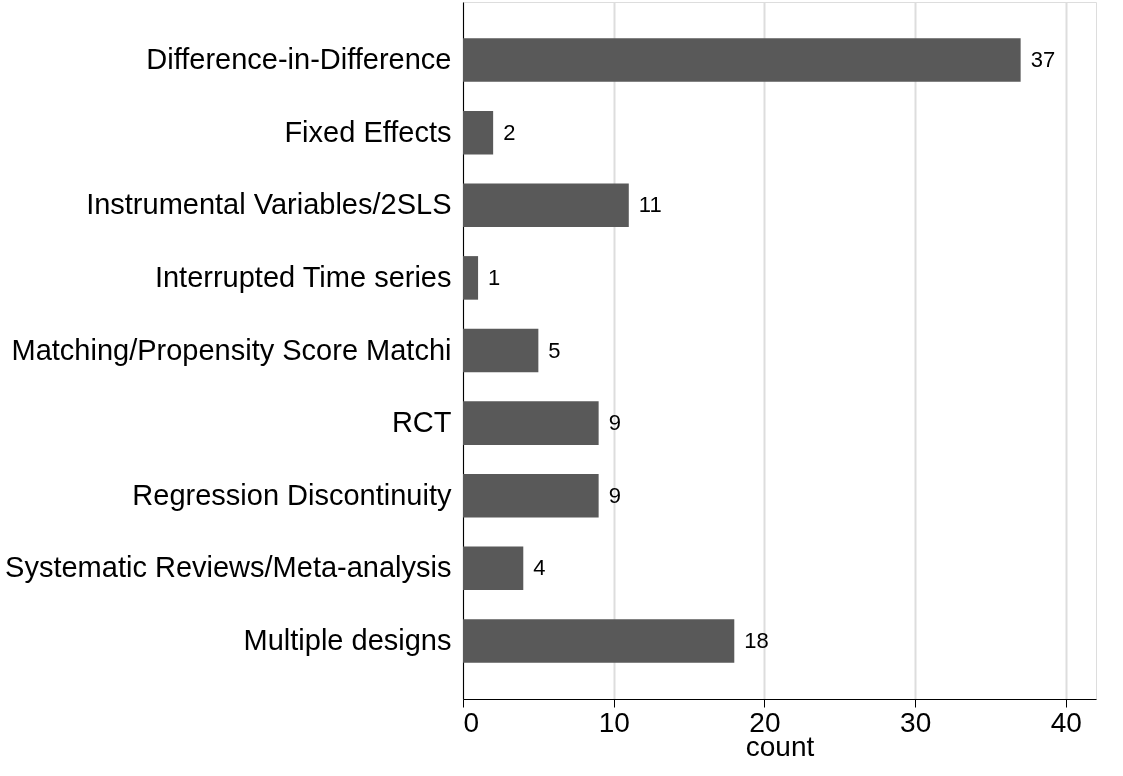  Describe the element at coordinates (509, 132) in the screenshot. I see `data-label: 2` at that location.